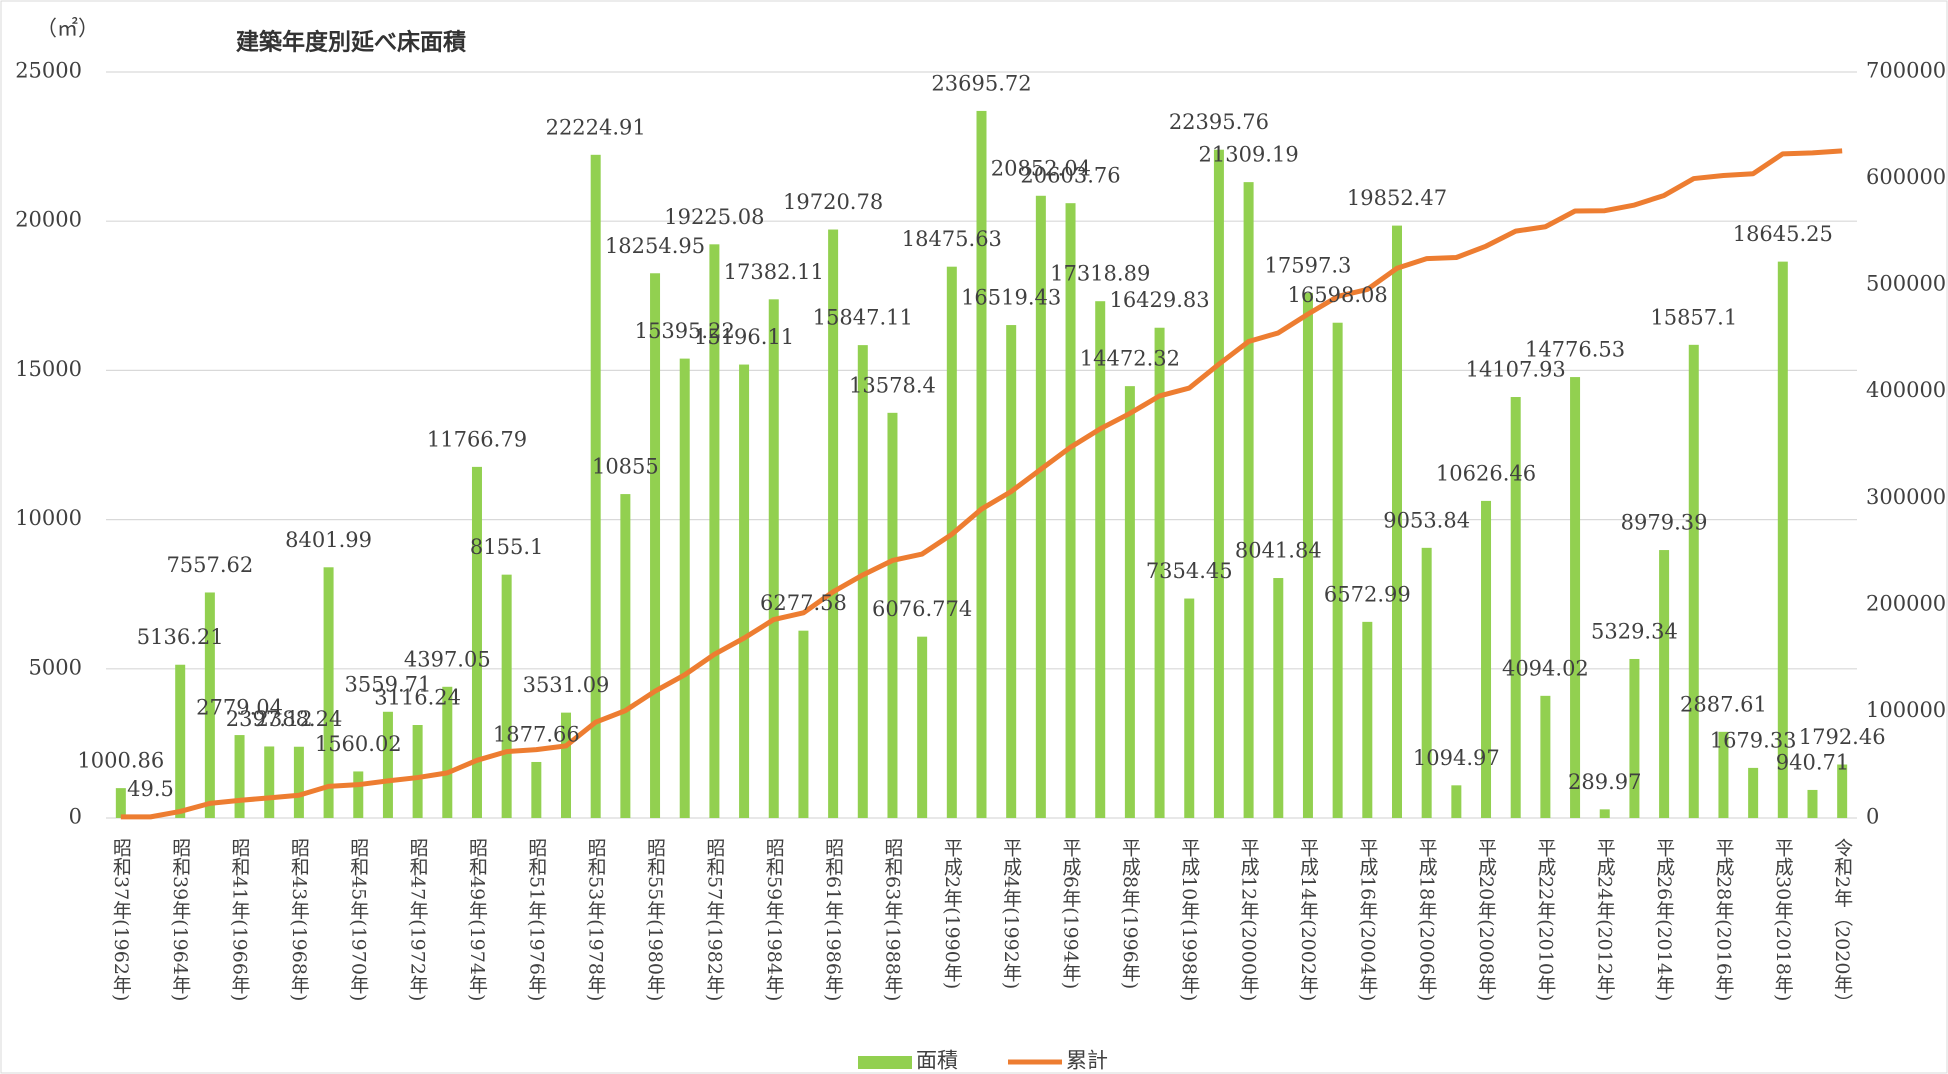 The image size is (1948, 1074). Describe the element at coordinates (299, 919) in the screenshot. I see `x-tick-label: 昭和43年(1968年)` at that location.